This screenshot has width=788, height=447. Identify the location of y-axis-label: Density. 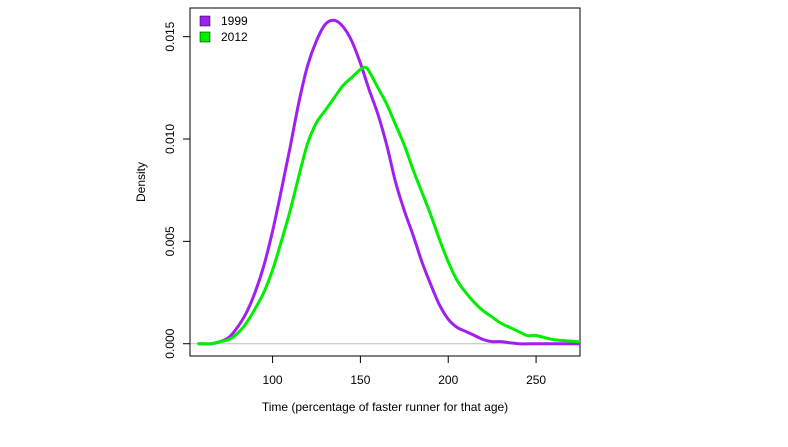
(141, 182).